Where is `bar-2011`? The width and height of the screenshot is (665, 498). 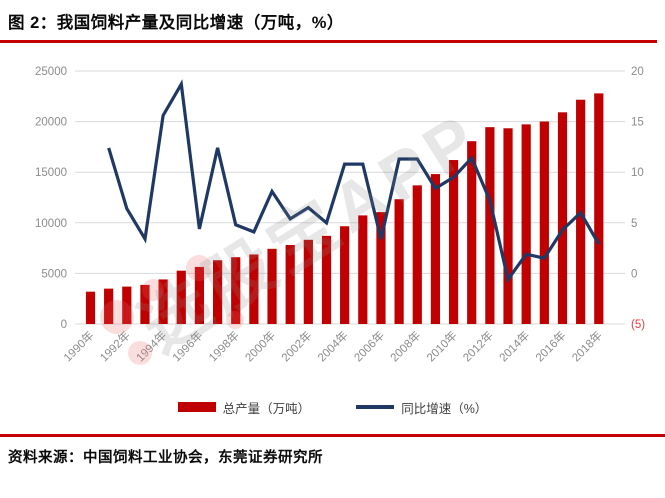
bar-2011 is located at coordinates (472, 232).